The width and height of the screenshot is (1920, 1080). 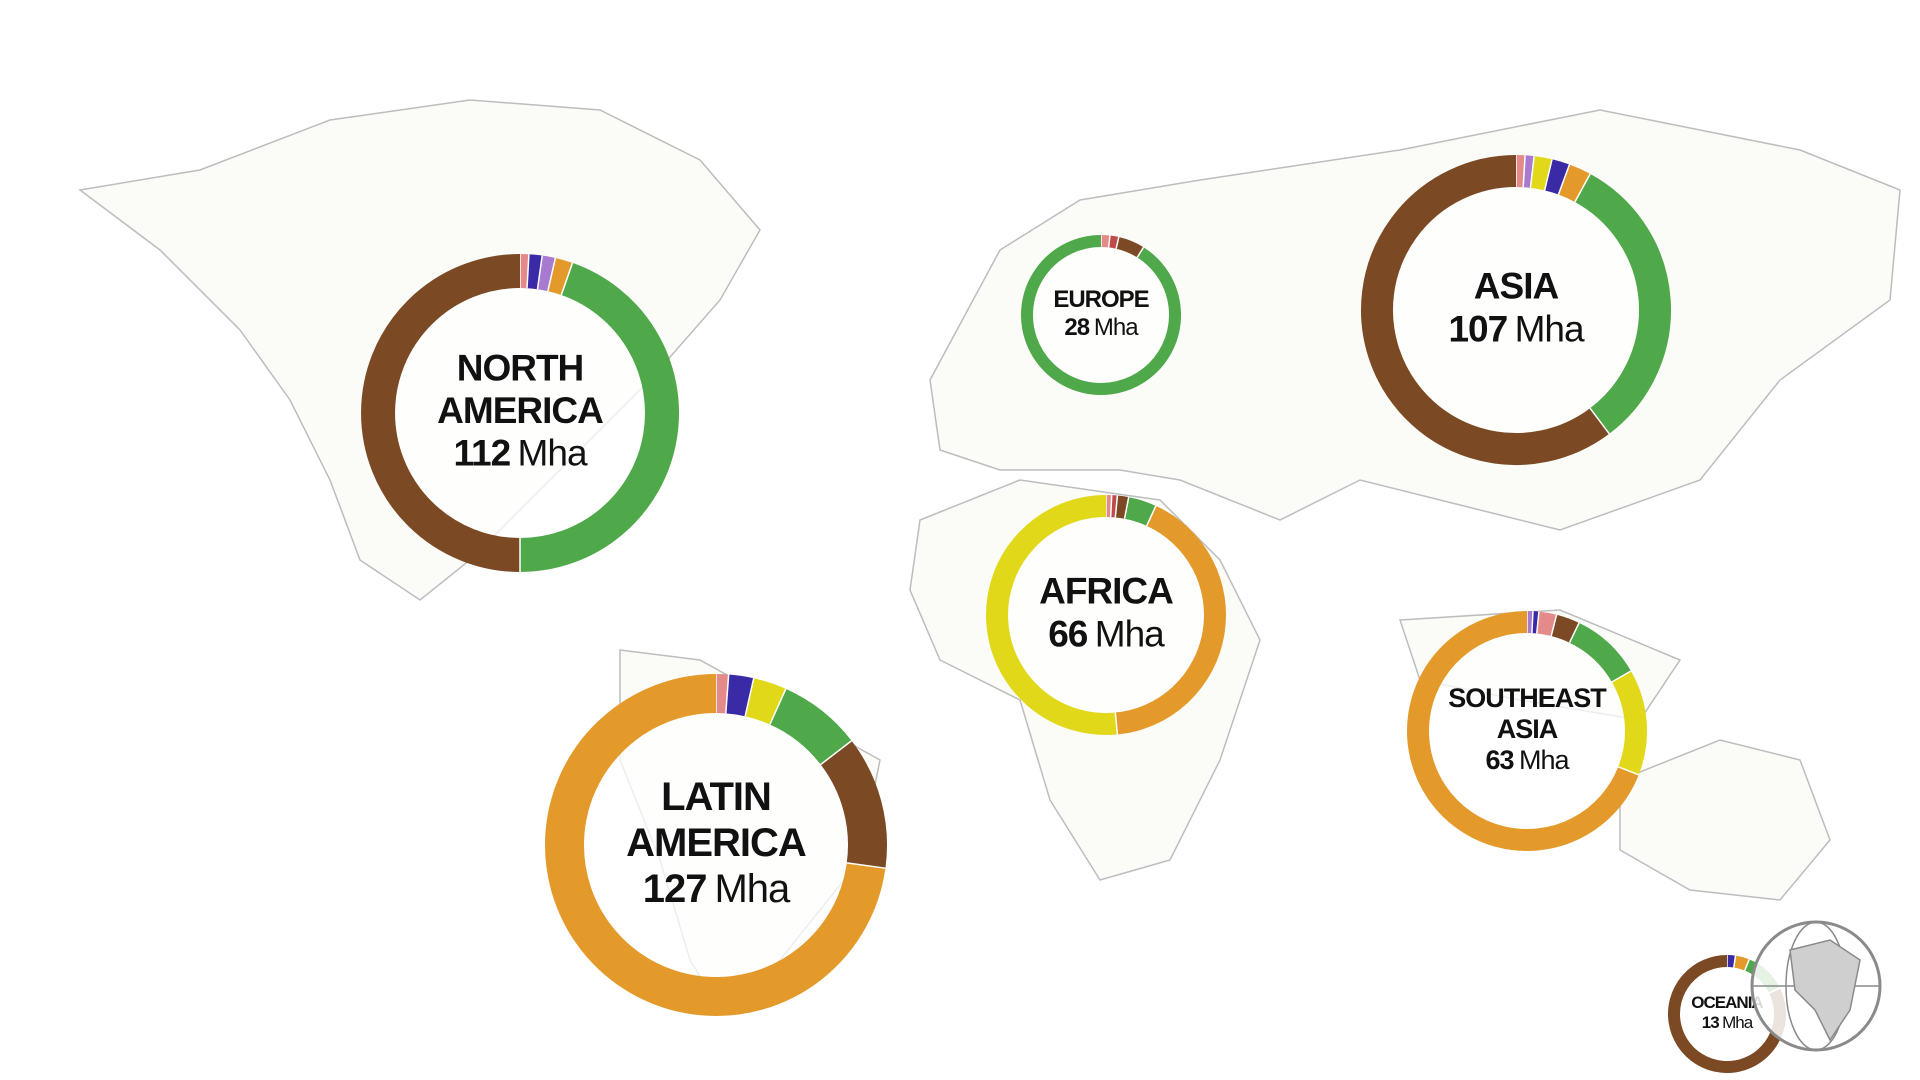 I want to click on region-donut: LATIN AMERICA 127 Mha, so click(x=716, y=845).